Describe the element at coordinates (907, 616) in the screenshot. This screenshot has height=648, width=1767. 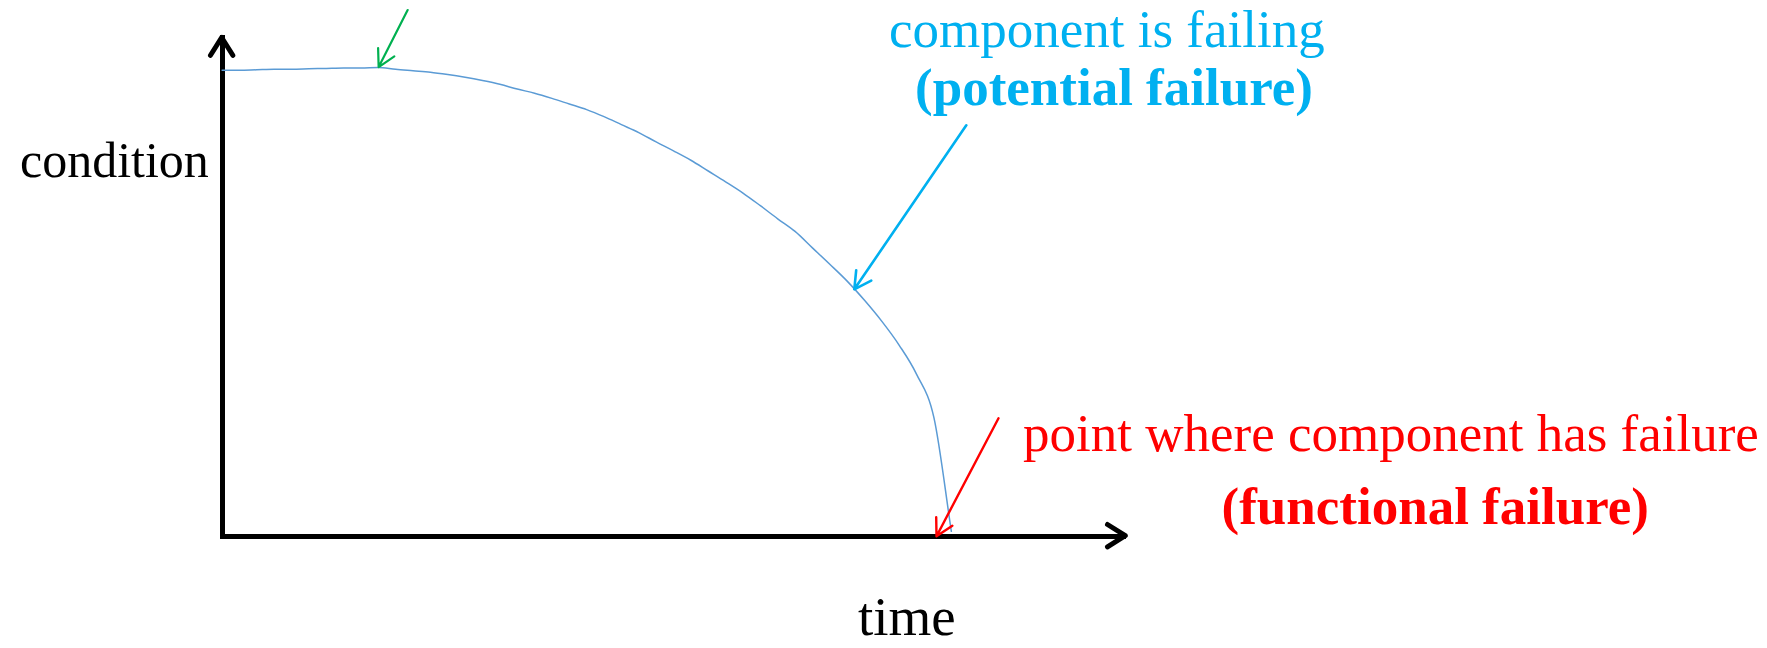
I see `x-axis-title: time` at that location.